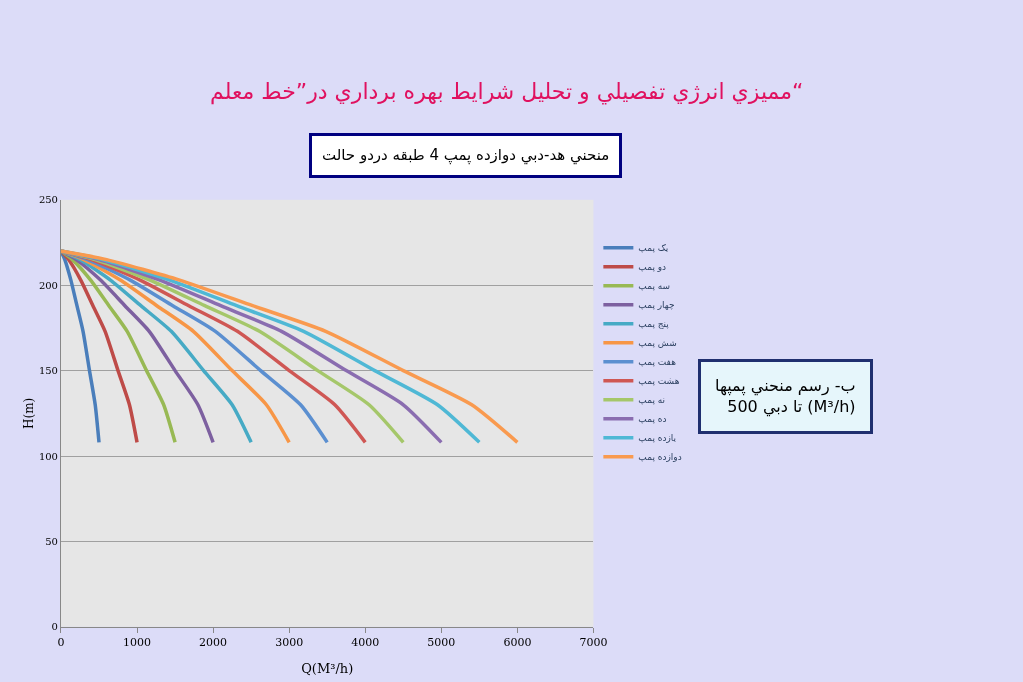  Describe the element at coordinates (653, 248) in the screenshot. I see `legend-label: يک پمپ` at that location.